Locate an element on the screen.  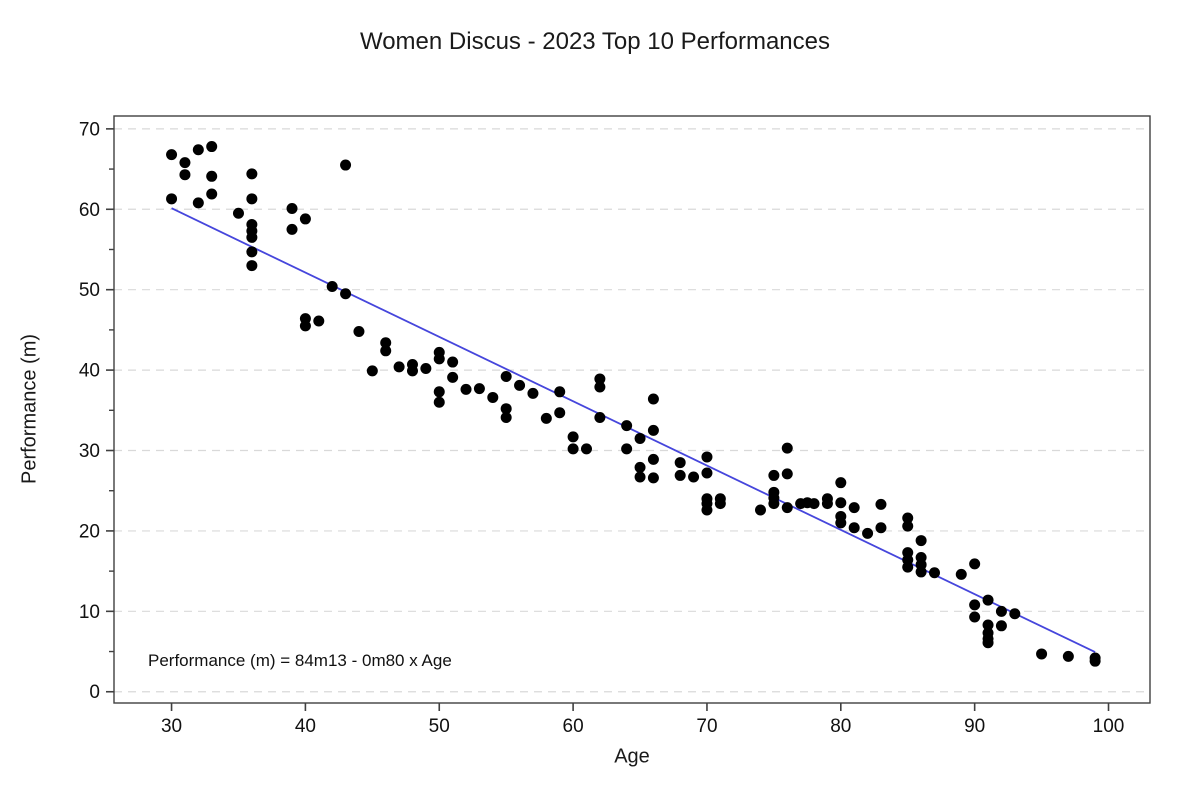
x-tick-label: 50 is located at coordinates (439, 726).